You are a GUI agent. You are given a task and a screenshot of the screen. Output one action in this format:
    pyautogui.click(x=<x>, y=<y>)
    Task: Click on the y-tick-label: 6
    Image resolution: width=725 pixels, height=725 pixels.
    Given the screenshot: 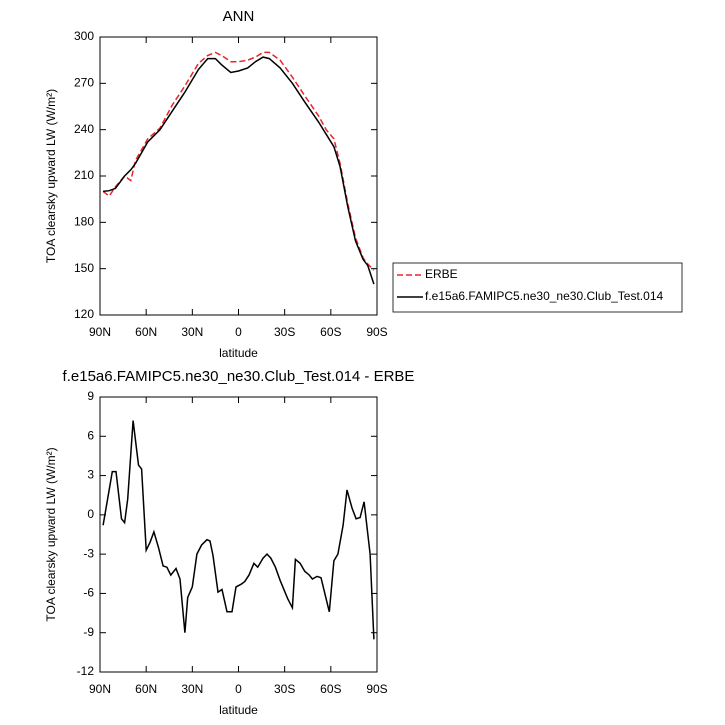 What is the action you would take?
    pyautogui.click(x=90, y=435)
    